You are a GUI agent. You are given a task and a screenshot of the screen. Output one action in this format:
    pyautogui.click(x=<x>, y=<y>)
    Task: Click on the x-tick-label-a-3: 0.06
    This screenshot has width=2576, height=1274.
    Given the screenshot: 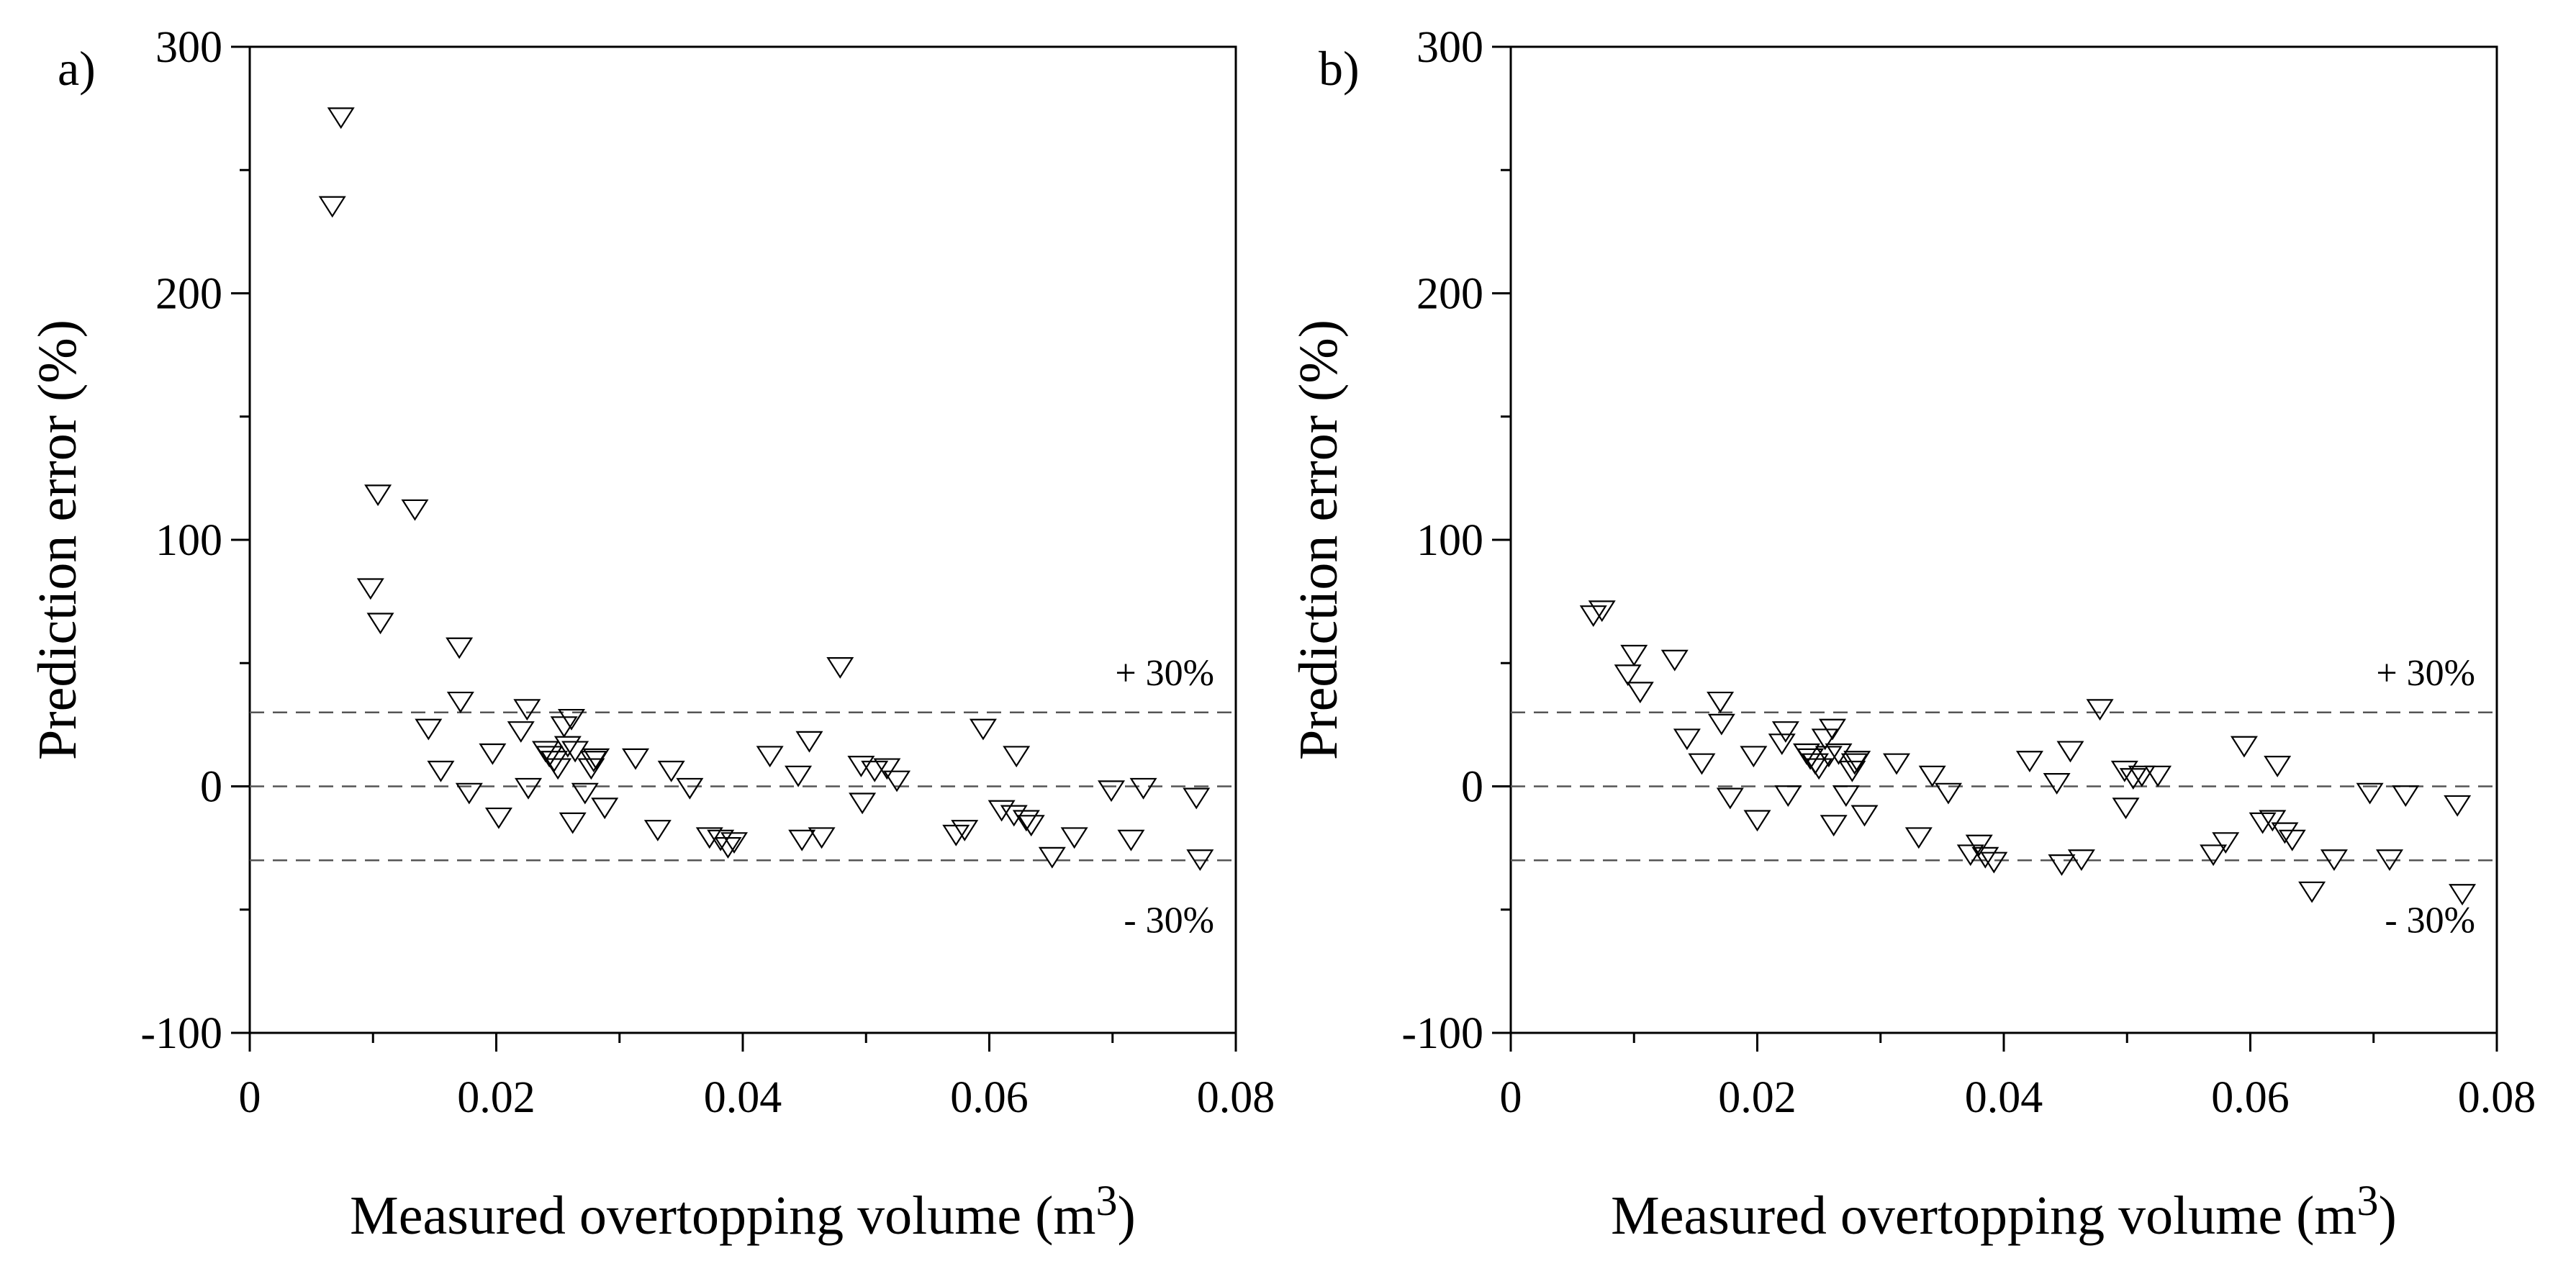 What is the action you would take?
    pyautogui.click(x=989, y=1097)
    